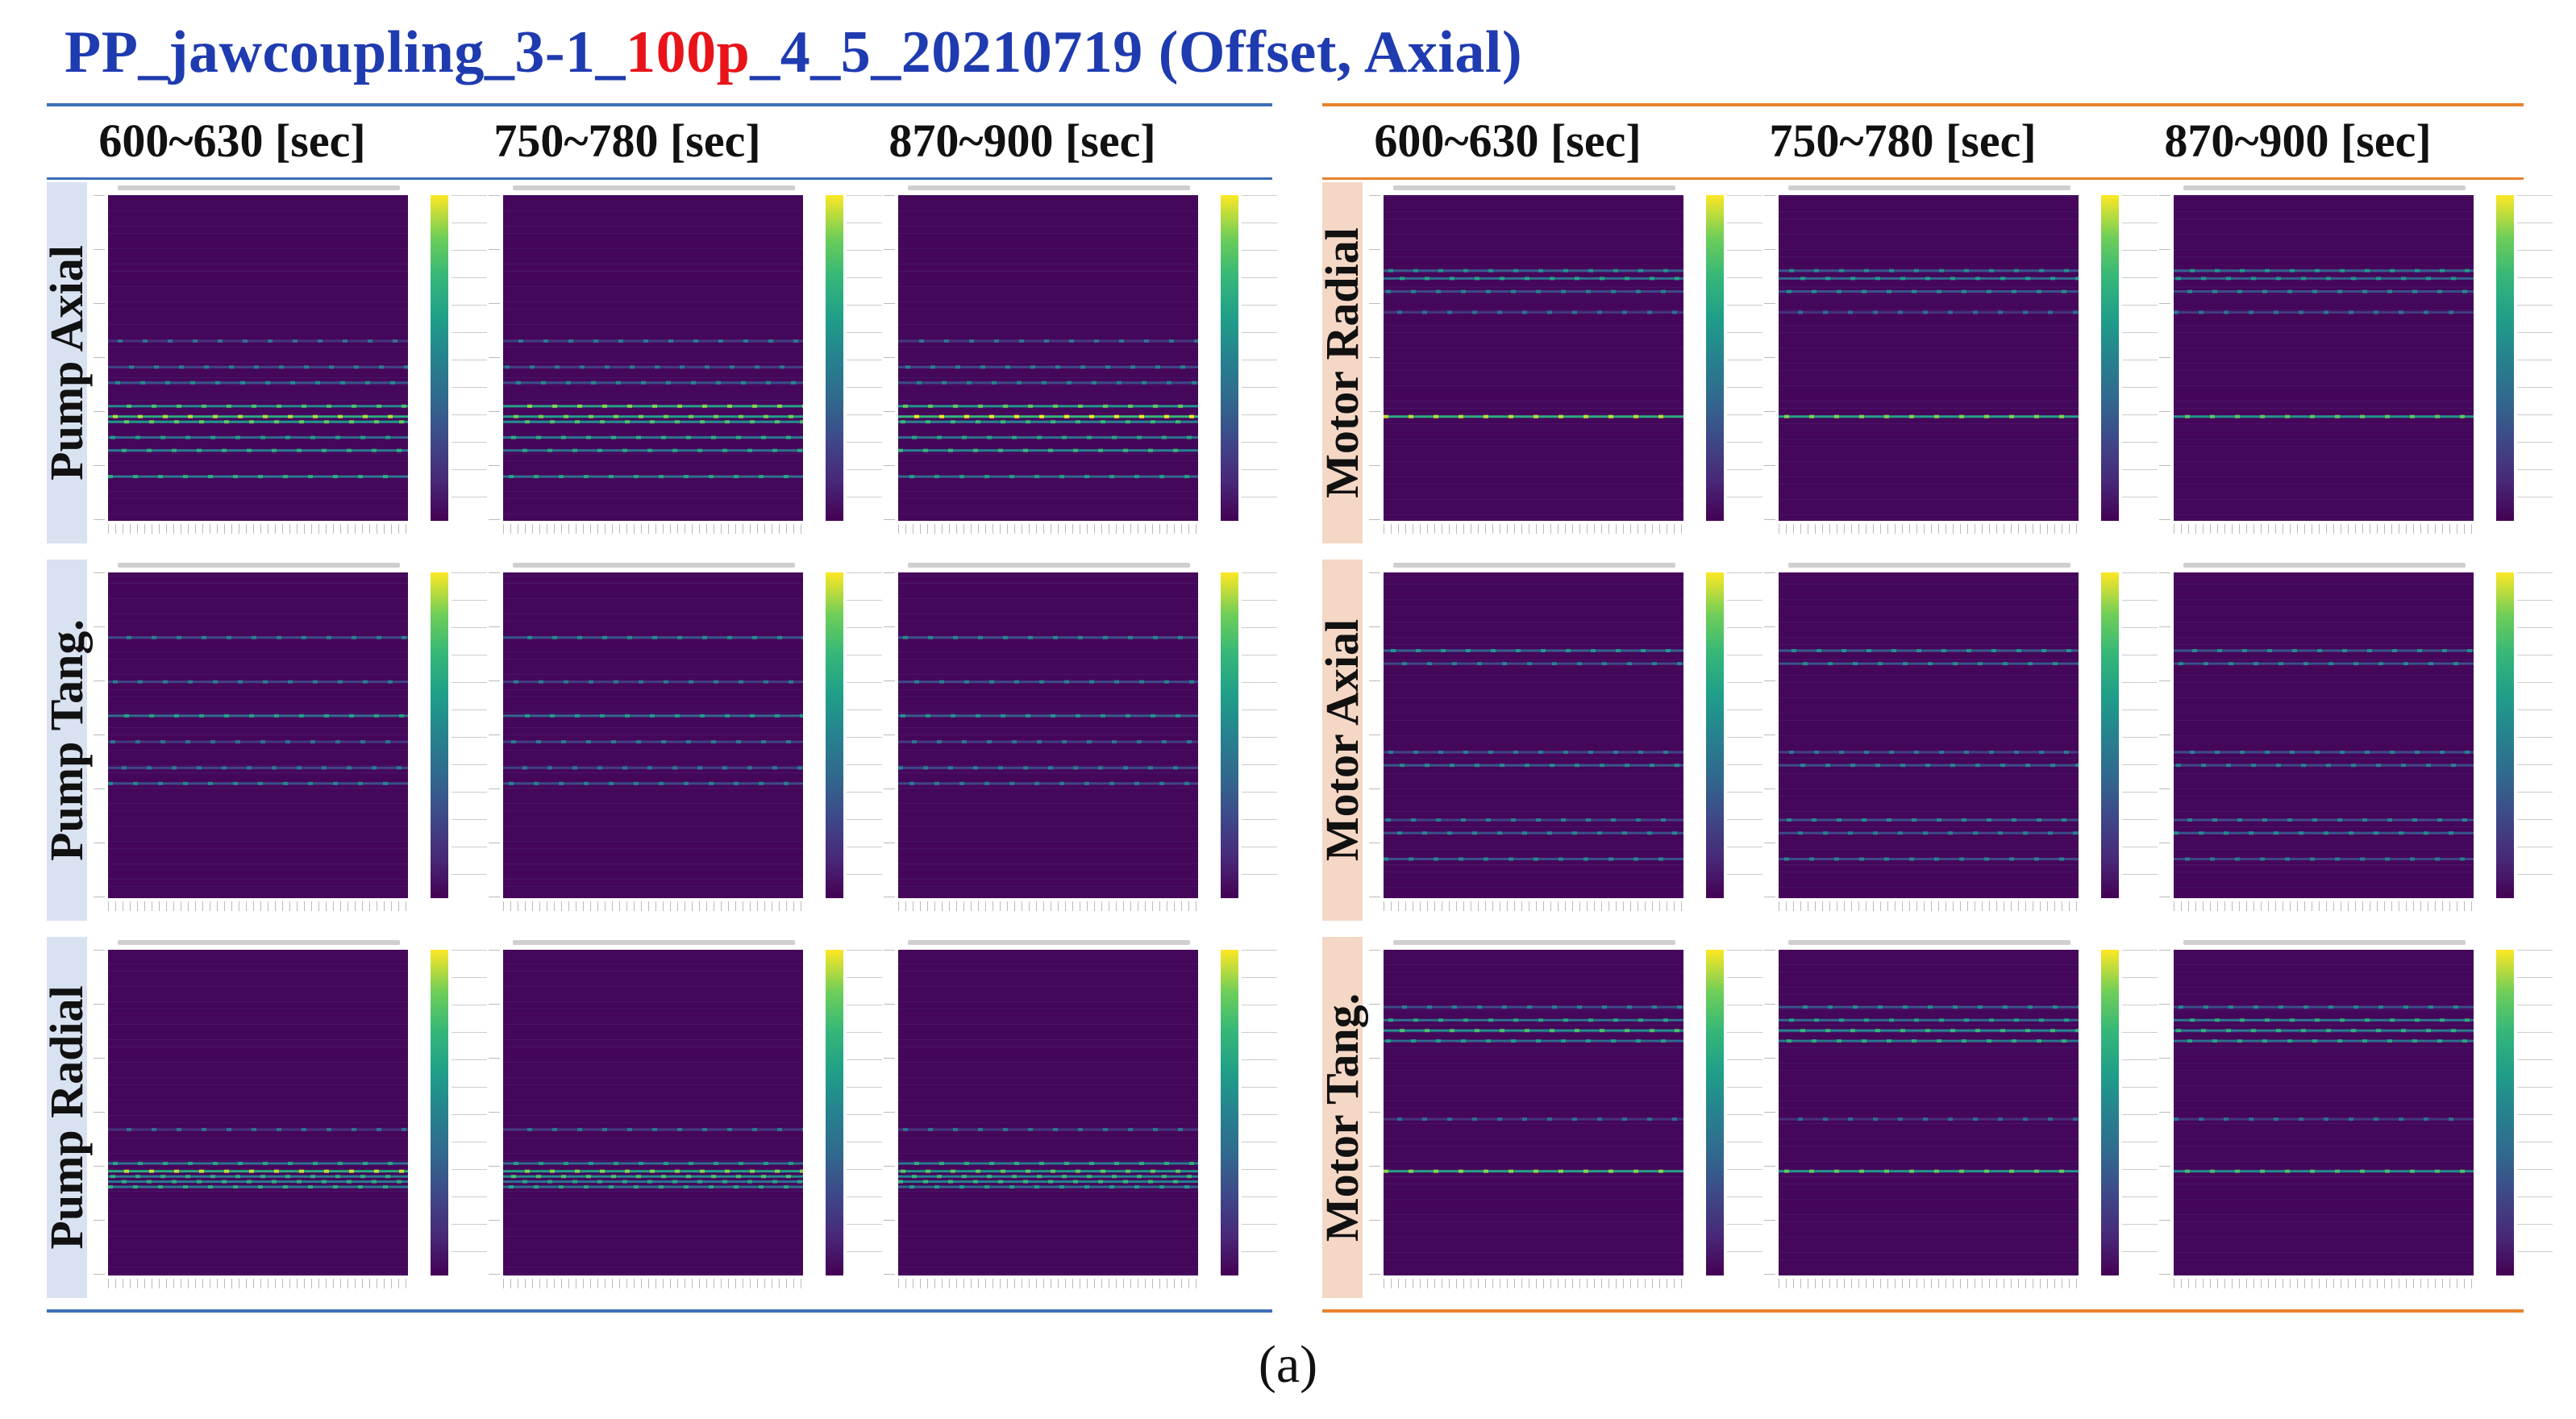 Image resolution: width=2576 pixels, height=1419 pixels. I want to click on xlab-mini-mark, so click(653, 906).